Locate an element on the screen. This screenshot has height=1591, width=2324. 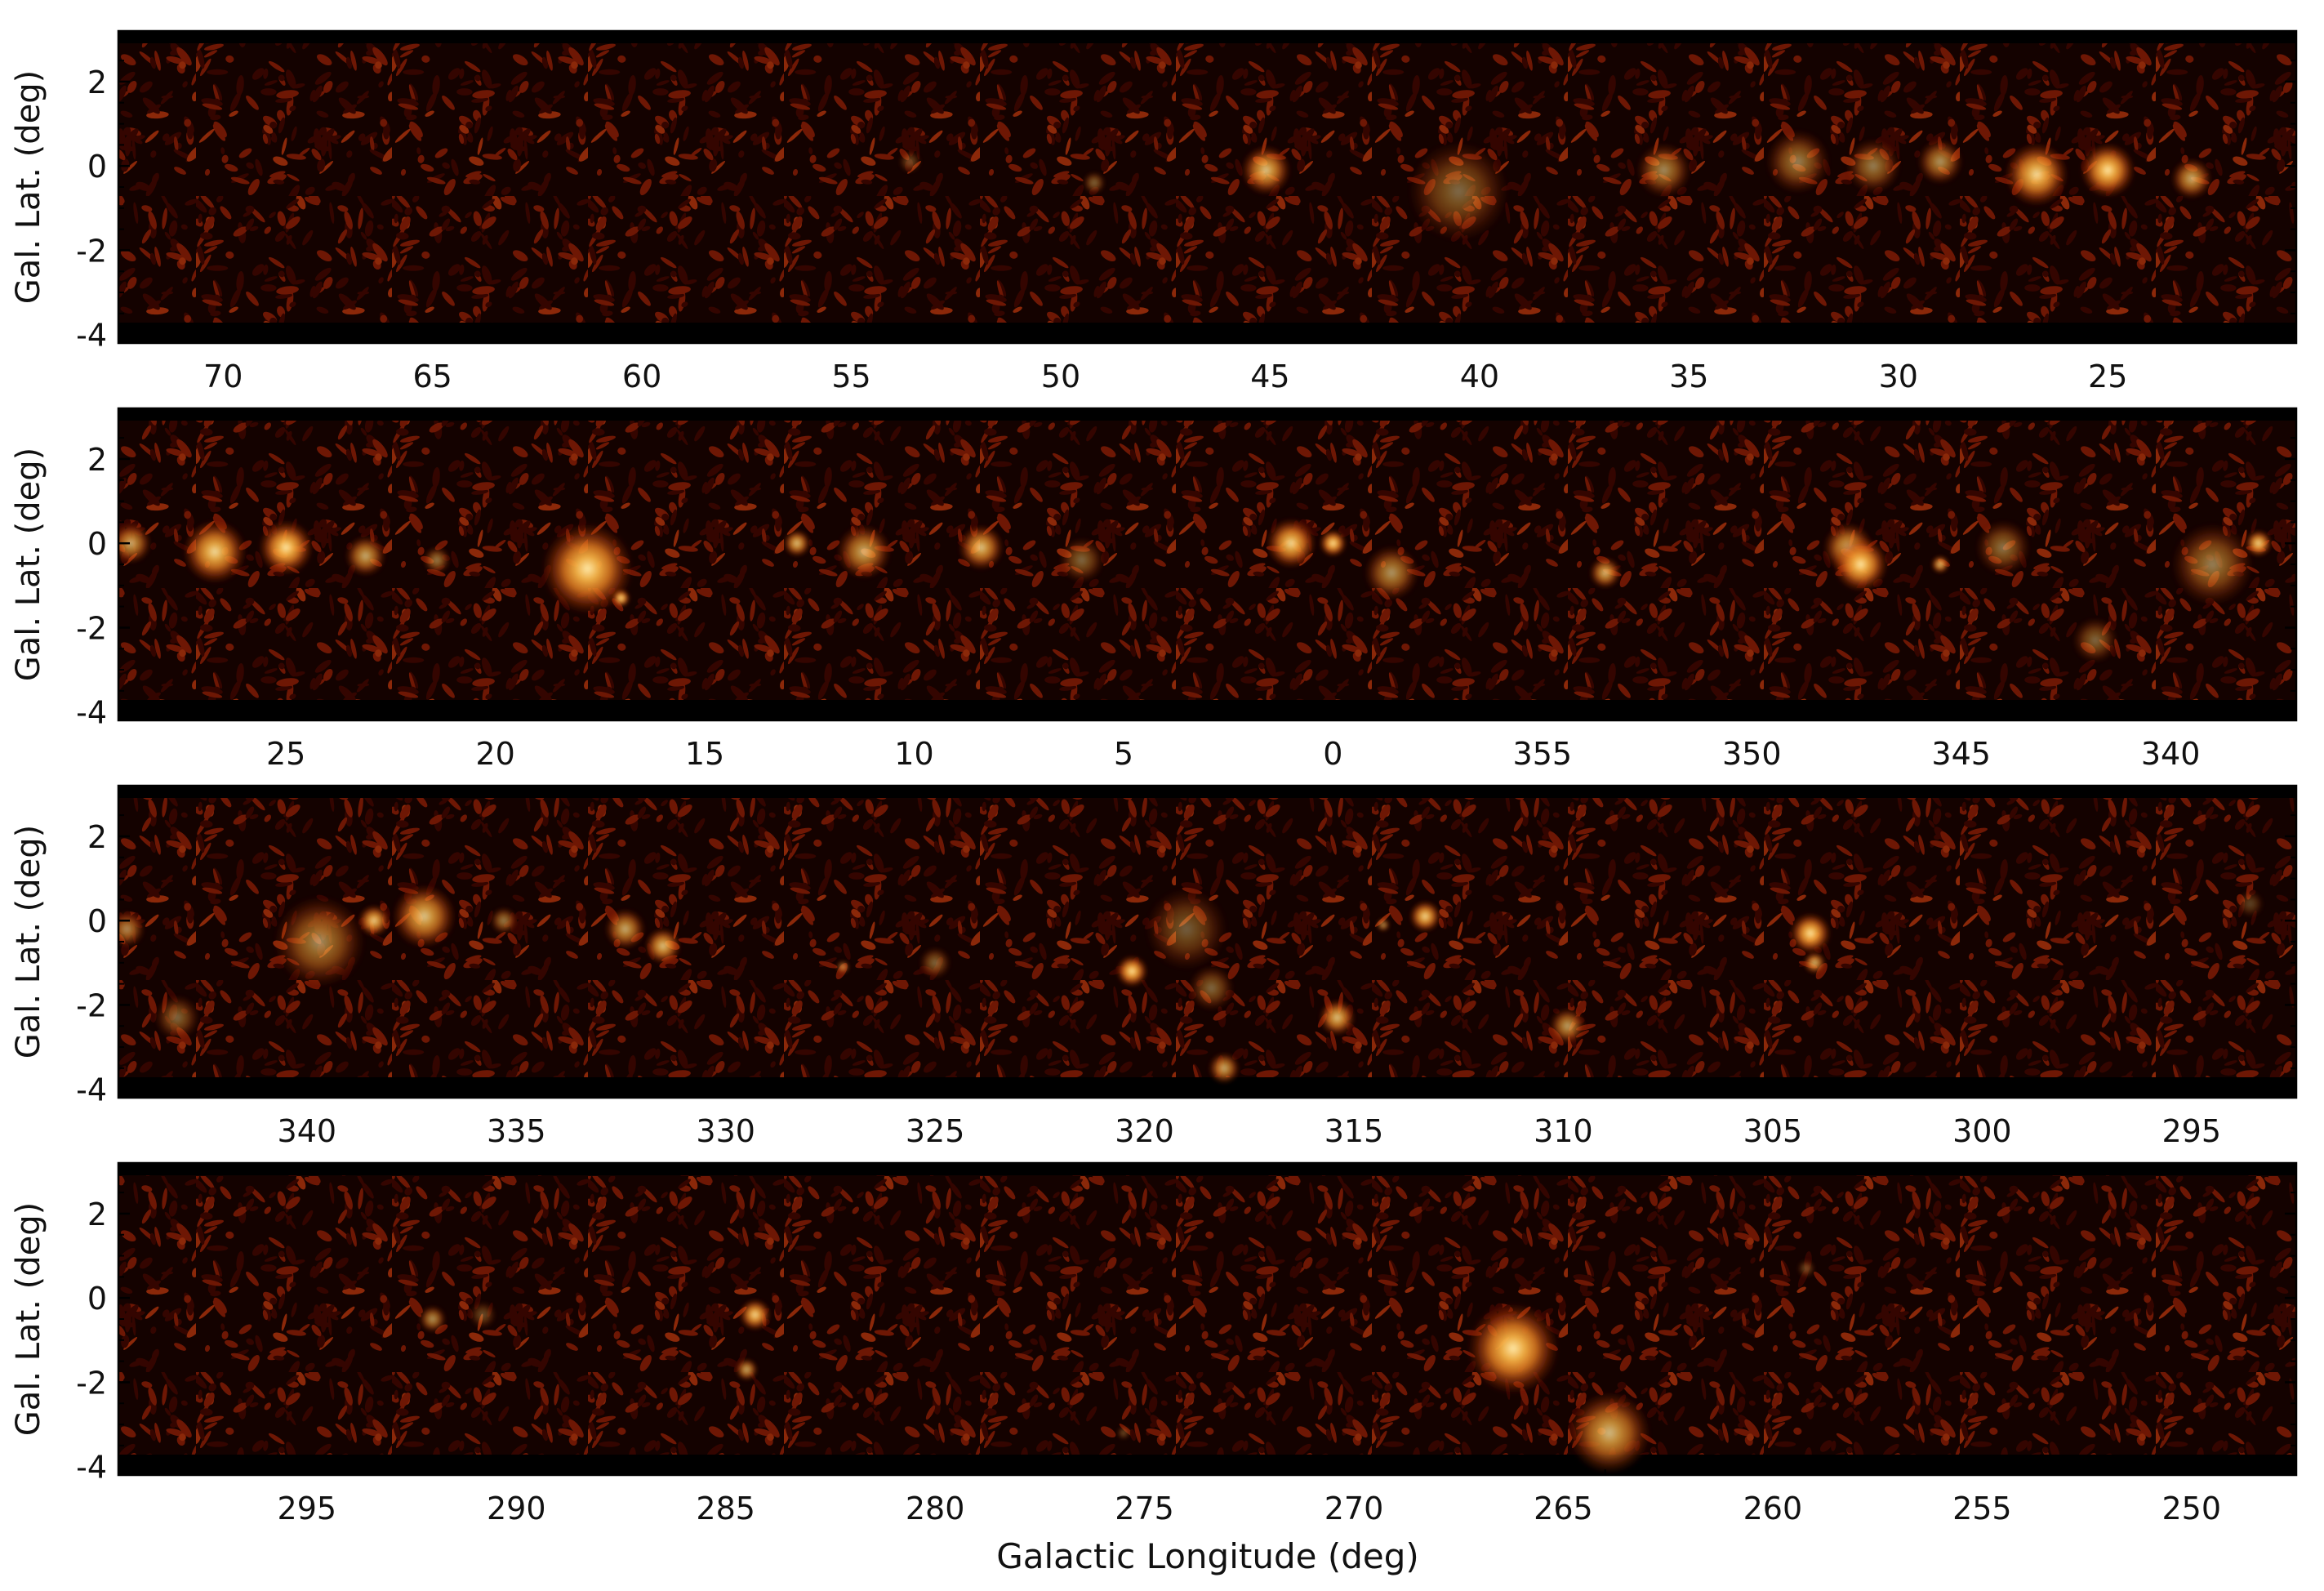
x-tick-label: 270 is located at coordinates (1354, 1508).